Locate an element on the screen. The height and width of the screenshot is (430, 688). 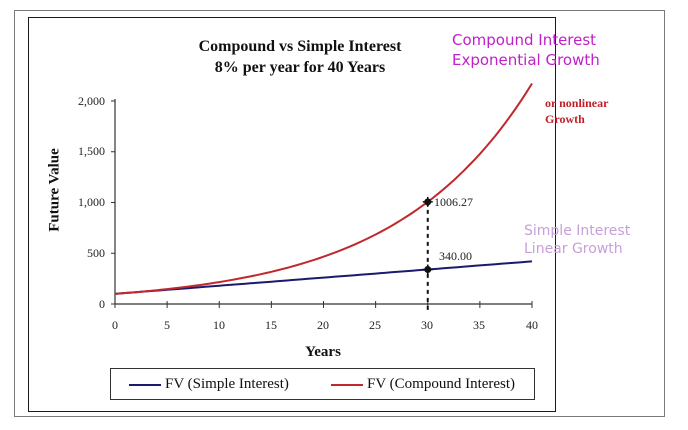
annotation-compound: Compound Interest Exponential Growth is located at coordinates (526, 50).